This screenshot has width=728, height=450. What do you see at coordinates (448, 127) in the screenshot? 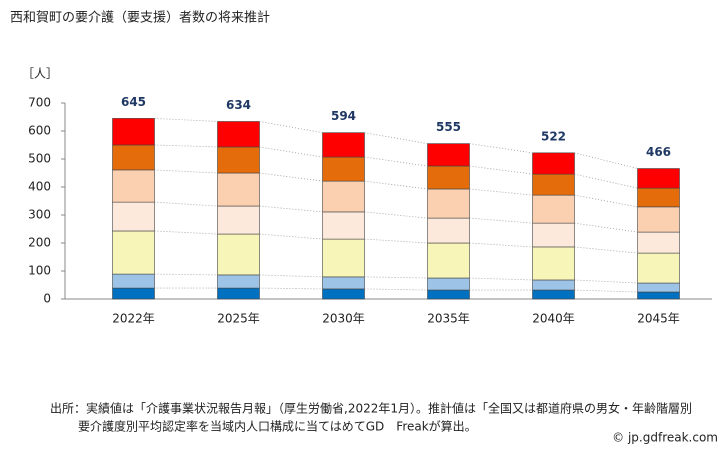
I see `total-label: 555` at bounding box center [448, 127].